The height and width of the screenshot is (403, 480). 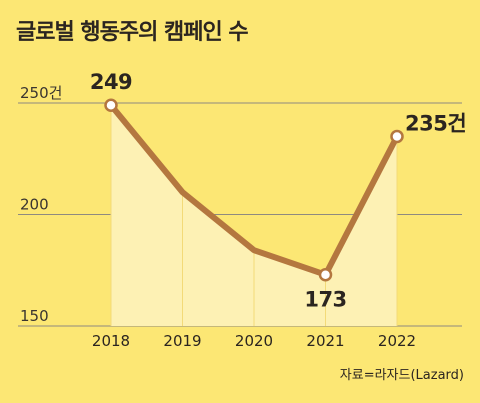 I want to click on data-label-2022: 235건, so click(x=435, y=123).